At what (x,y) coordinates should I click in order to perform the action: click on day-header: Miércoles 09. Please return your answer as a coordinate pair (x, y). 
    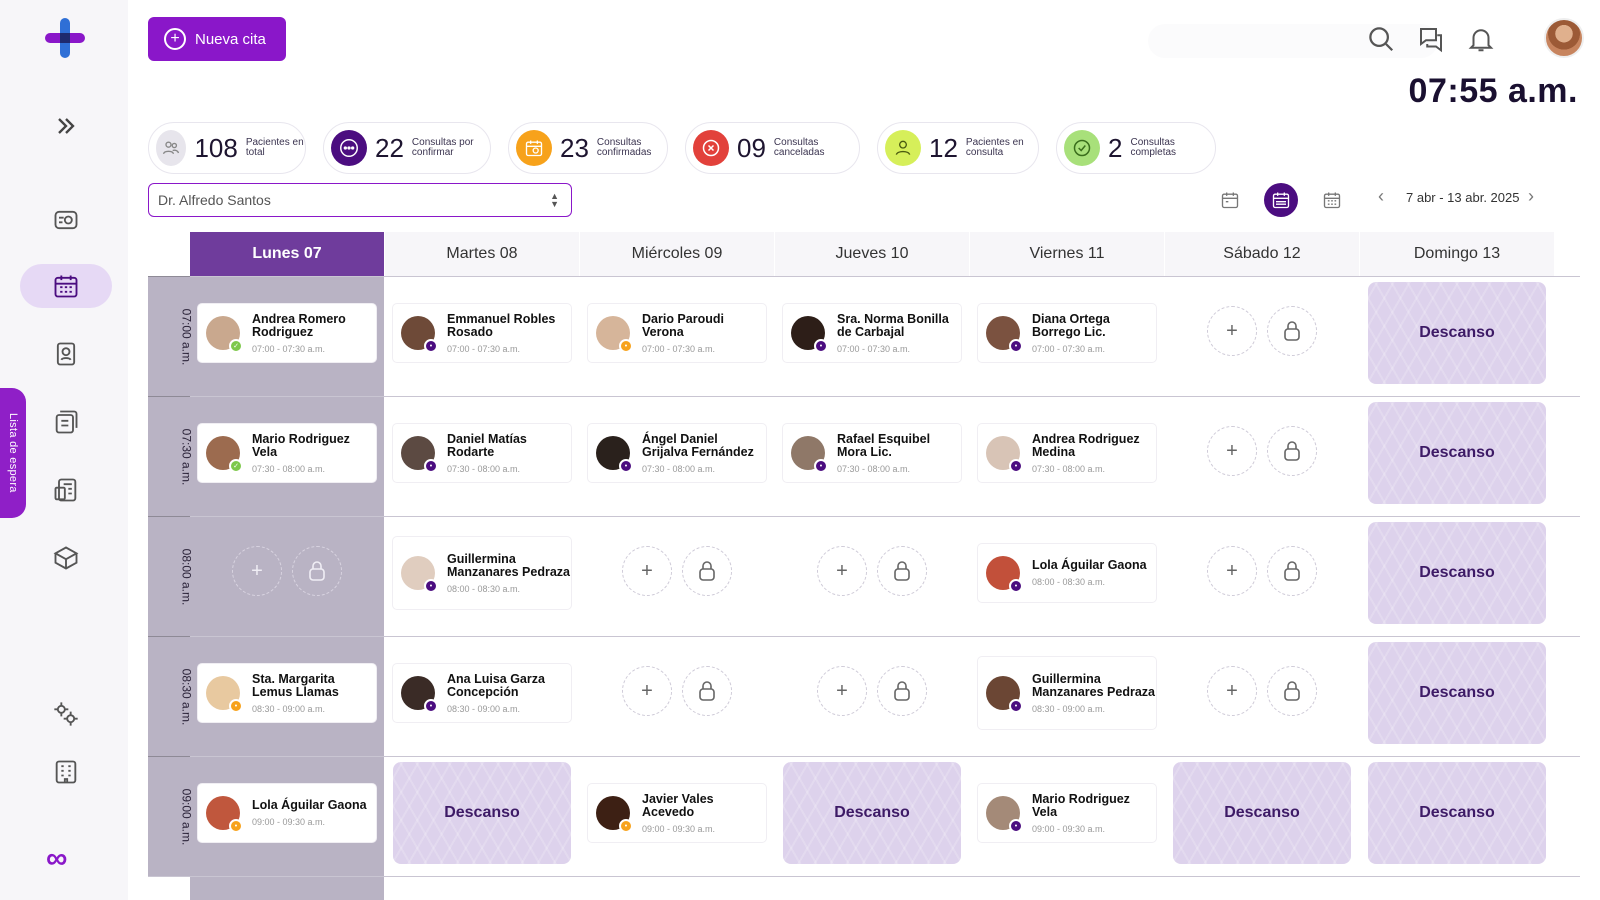
    Looking at the image, I should click on (677, 254).